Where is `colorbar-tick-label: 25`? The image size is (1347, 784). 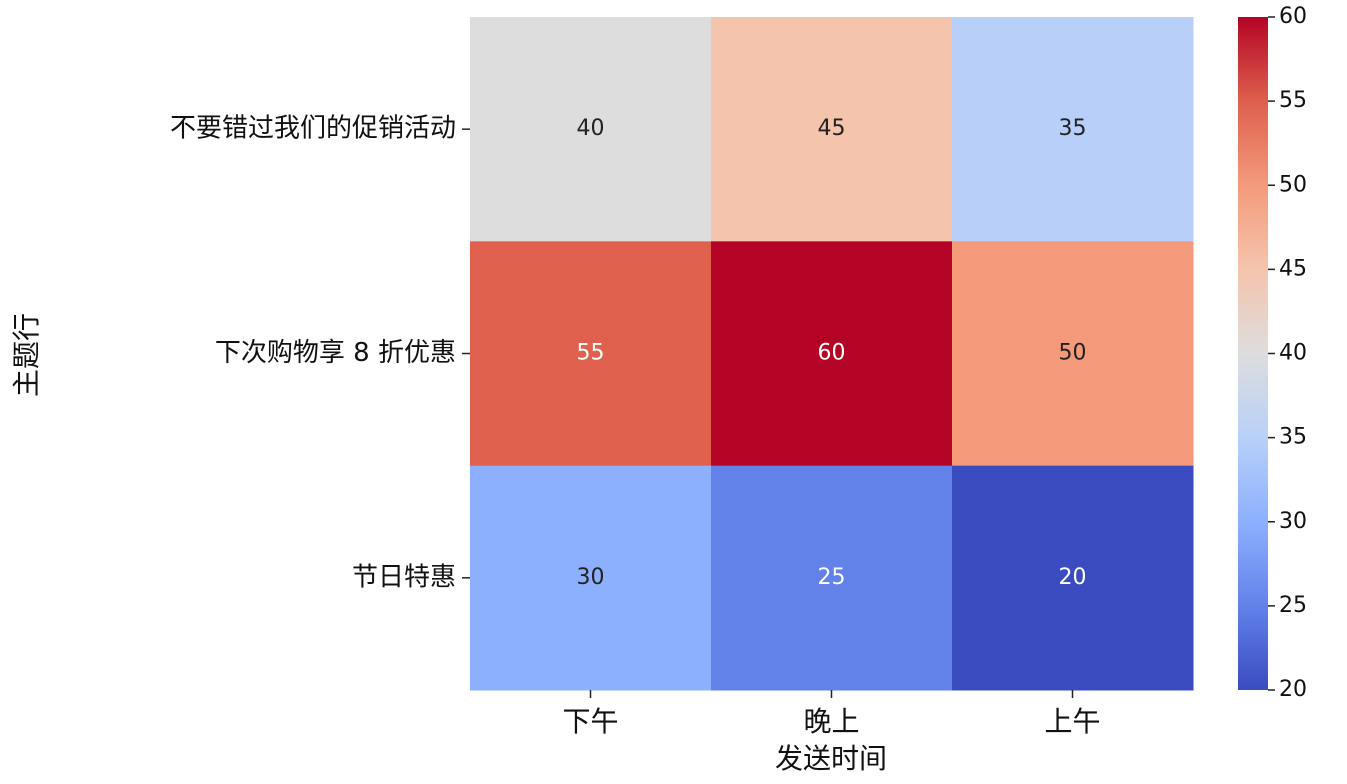 colorbar-tick-label: 25 is located at coordinates (1293, 605).